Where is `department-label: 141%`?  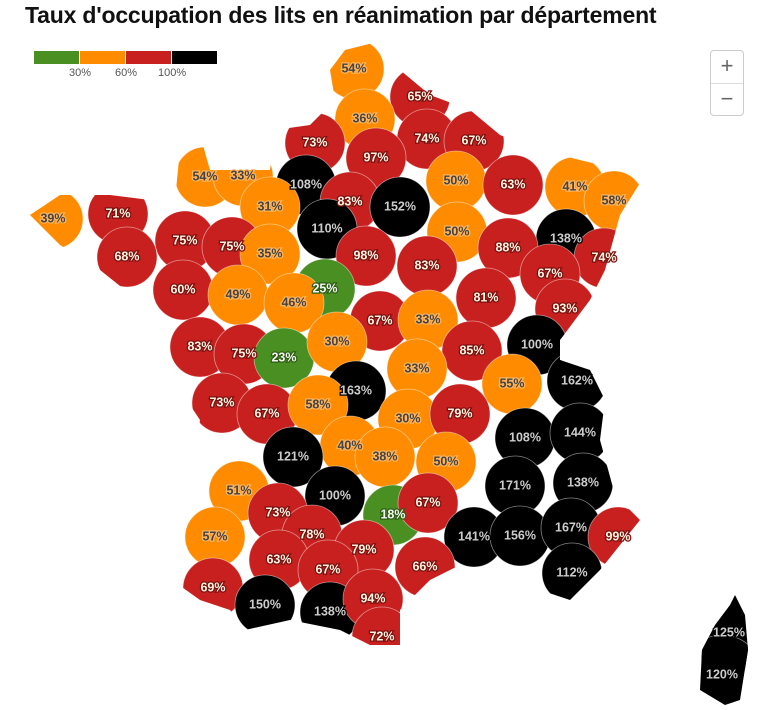
department-label: 141% is located at coordinates (474, 536).